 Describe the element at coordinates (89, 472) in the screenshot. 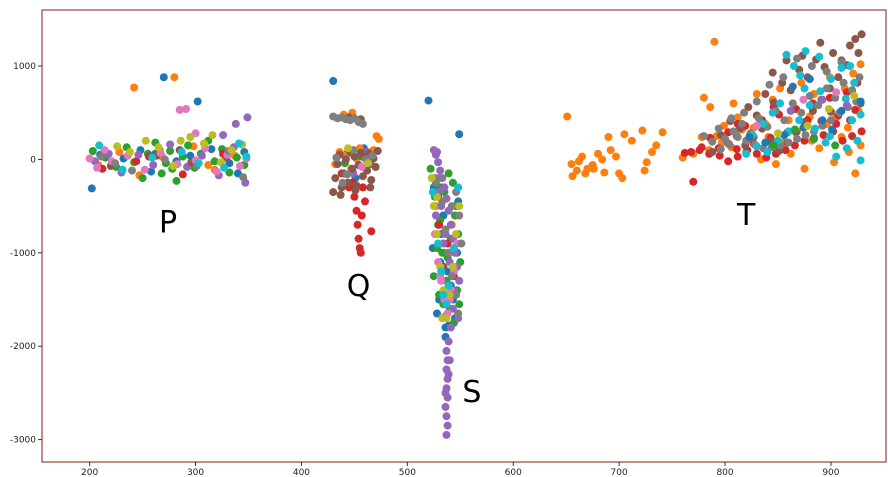

I see `x-tick-label: 200` at that location.